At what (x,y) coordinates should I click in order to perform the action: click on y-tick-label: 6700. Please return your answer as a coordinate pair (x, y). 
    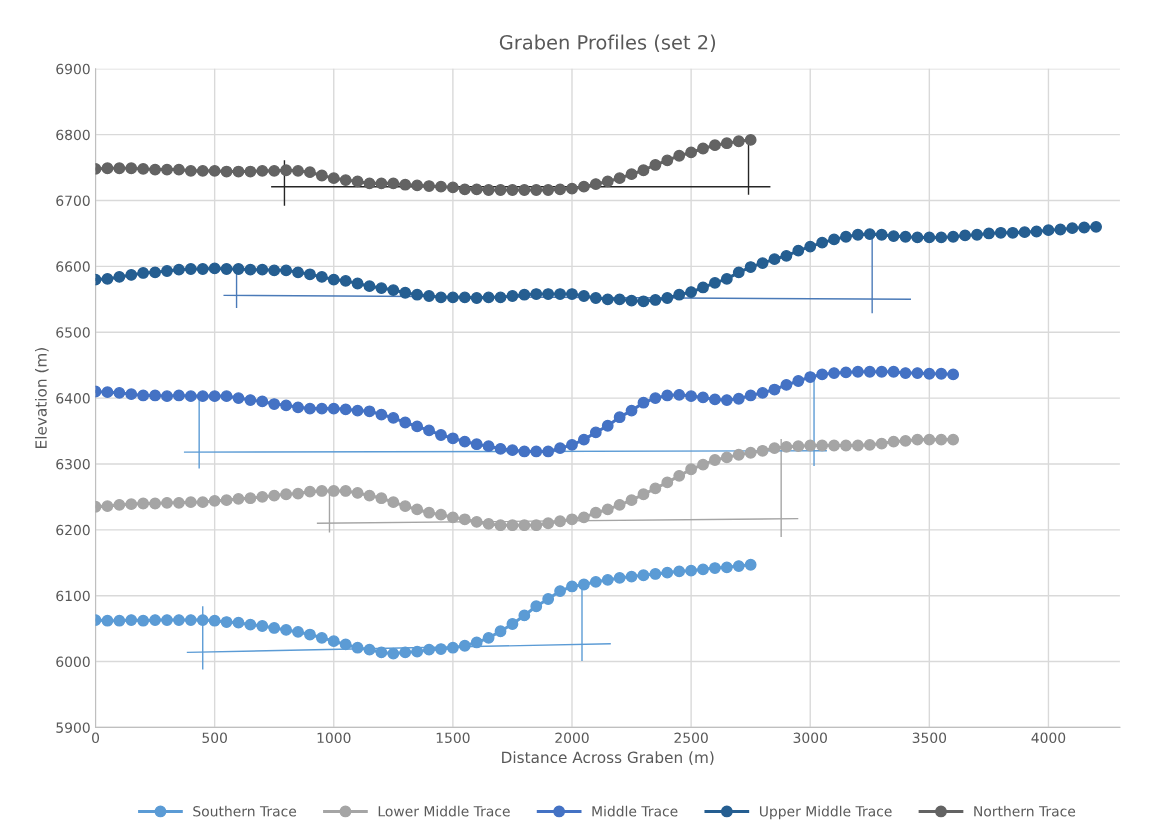
    Looking at the image, I should click on (73, 200).